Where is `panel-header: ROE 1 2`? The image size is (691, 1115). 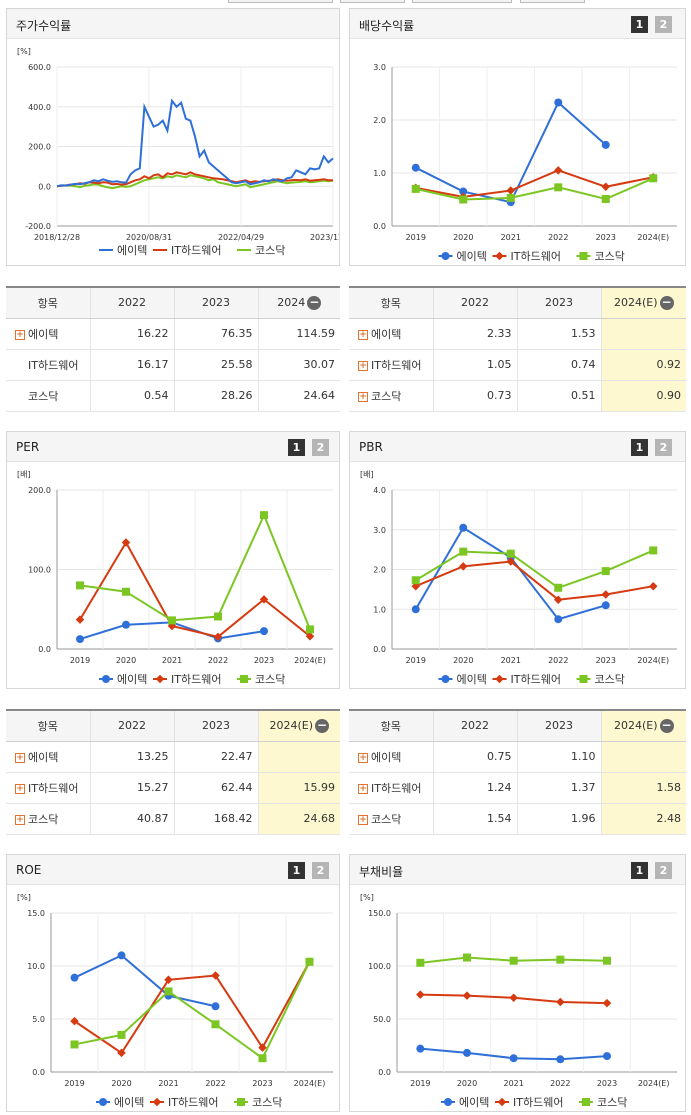 panel-header: ROE 1 2 is located at coordinates (173, 870).